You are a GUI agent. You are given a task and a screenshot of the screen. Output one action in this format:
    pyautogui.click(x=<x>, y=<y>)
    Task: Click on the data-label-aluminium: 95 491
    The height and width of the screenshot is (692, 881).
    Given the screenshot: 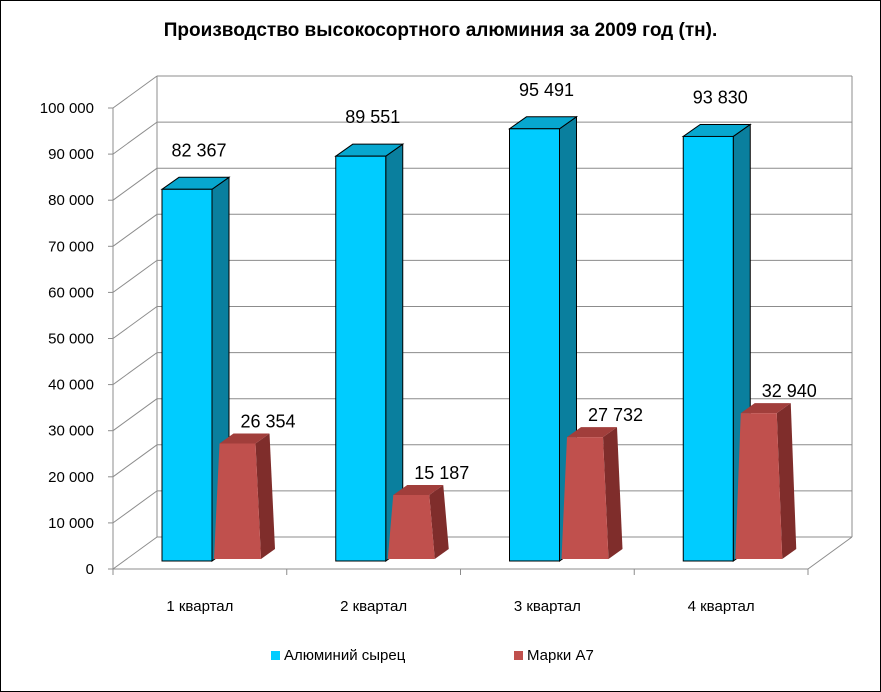 What is the action you would take?
    pyautogui.click(x=546, y=90)
    